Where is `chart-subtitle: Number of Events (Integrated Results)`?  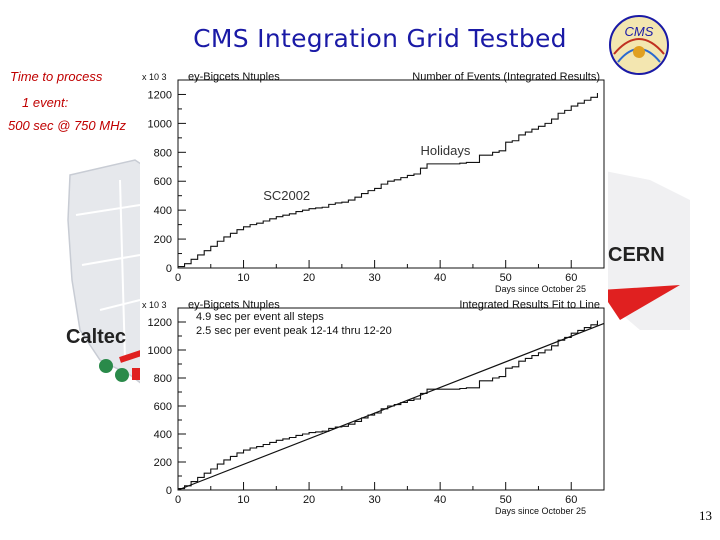
chart-subtitle: Number of Events (Integrated Results) is located at coordinates (506, 77).